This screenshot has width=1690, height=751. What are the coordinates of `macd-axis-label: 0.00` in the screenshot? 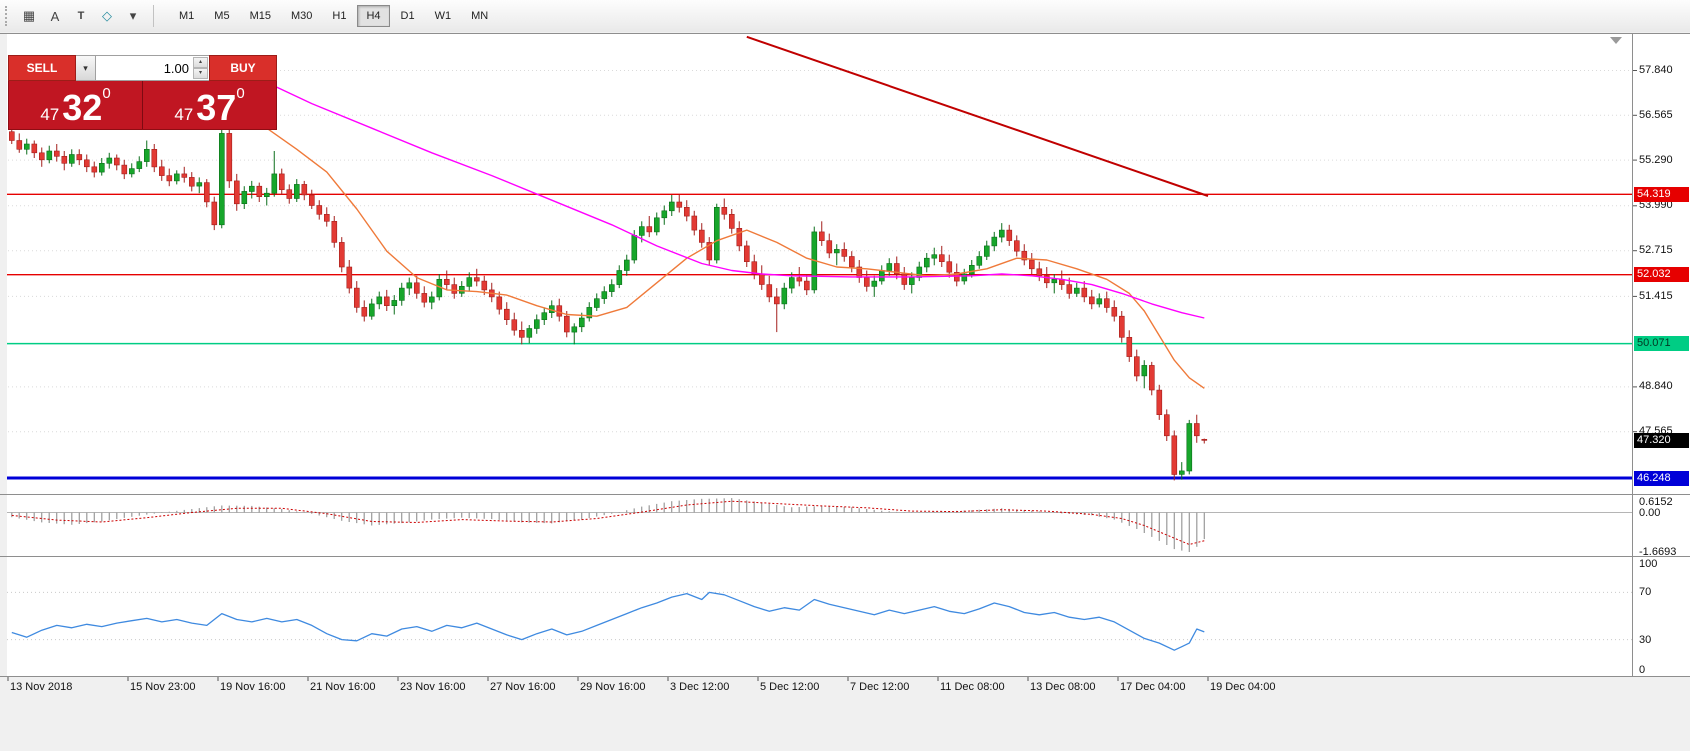 It's located at (1650, 512).